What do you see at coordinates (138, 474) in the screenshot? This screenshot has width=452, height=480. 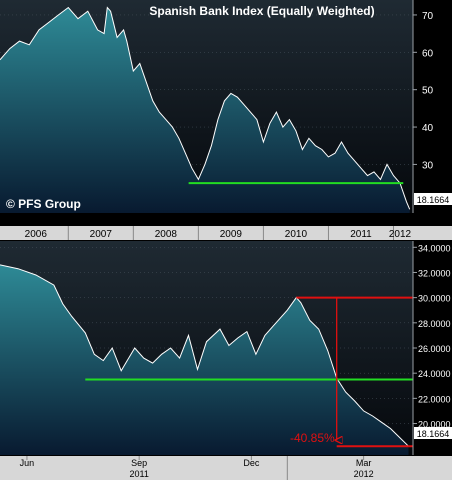 I see `bottom-year-label: 2011` at bounding box center [138, 474].